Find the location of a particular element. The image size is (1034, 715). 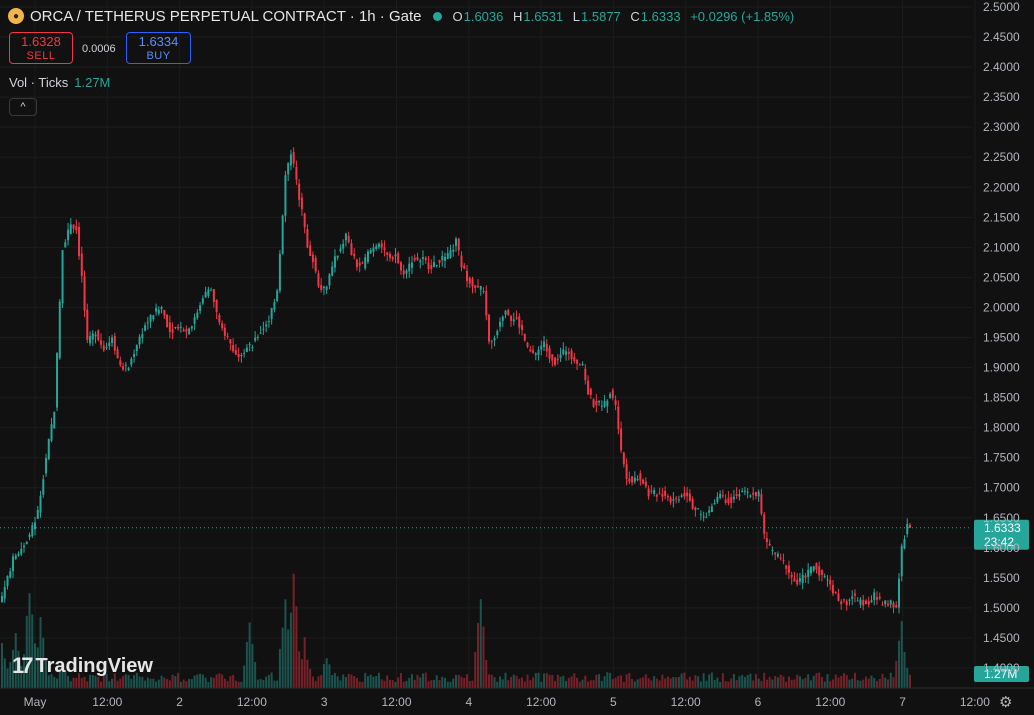

x-tick-label: 12:00 is located at coordinates (830, 702).